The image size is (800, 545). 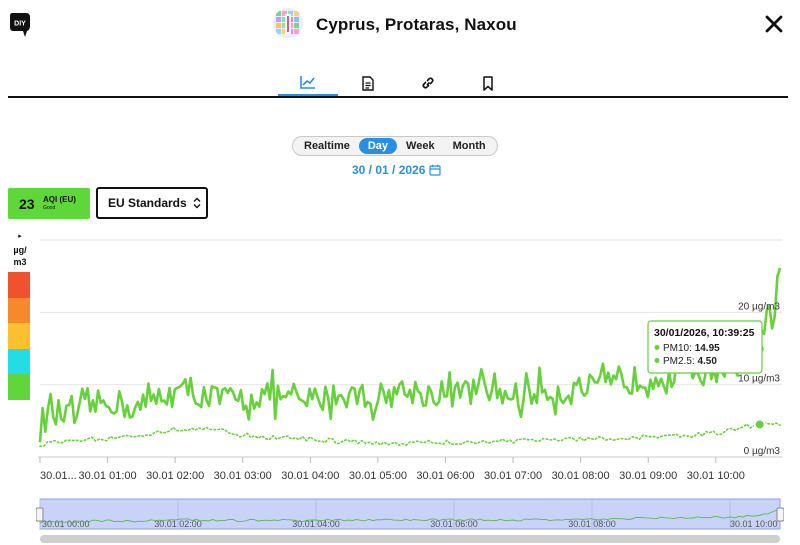 I want to click on navigator-label: 30.01 08:00, so click(x=592, y=524).